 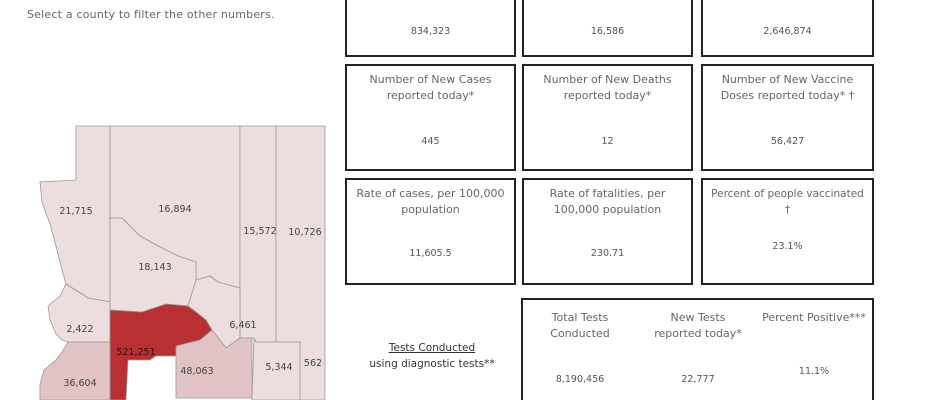 What do you see at coordinates (787, 141) in the screenshot?
I see `card-new-doses-value: 56,427` at bounding box center [787, 141].